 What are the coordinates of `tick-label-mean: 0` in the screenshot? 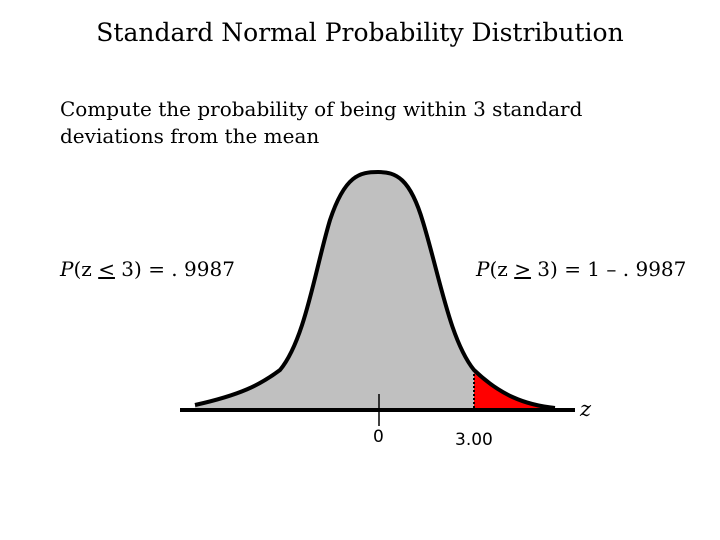 It's located at (378, 437).